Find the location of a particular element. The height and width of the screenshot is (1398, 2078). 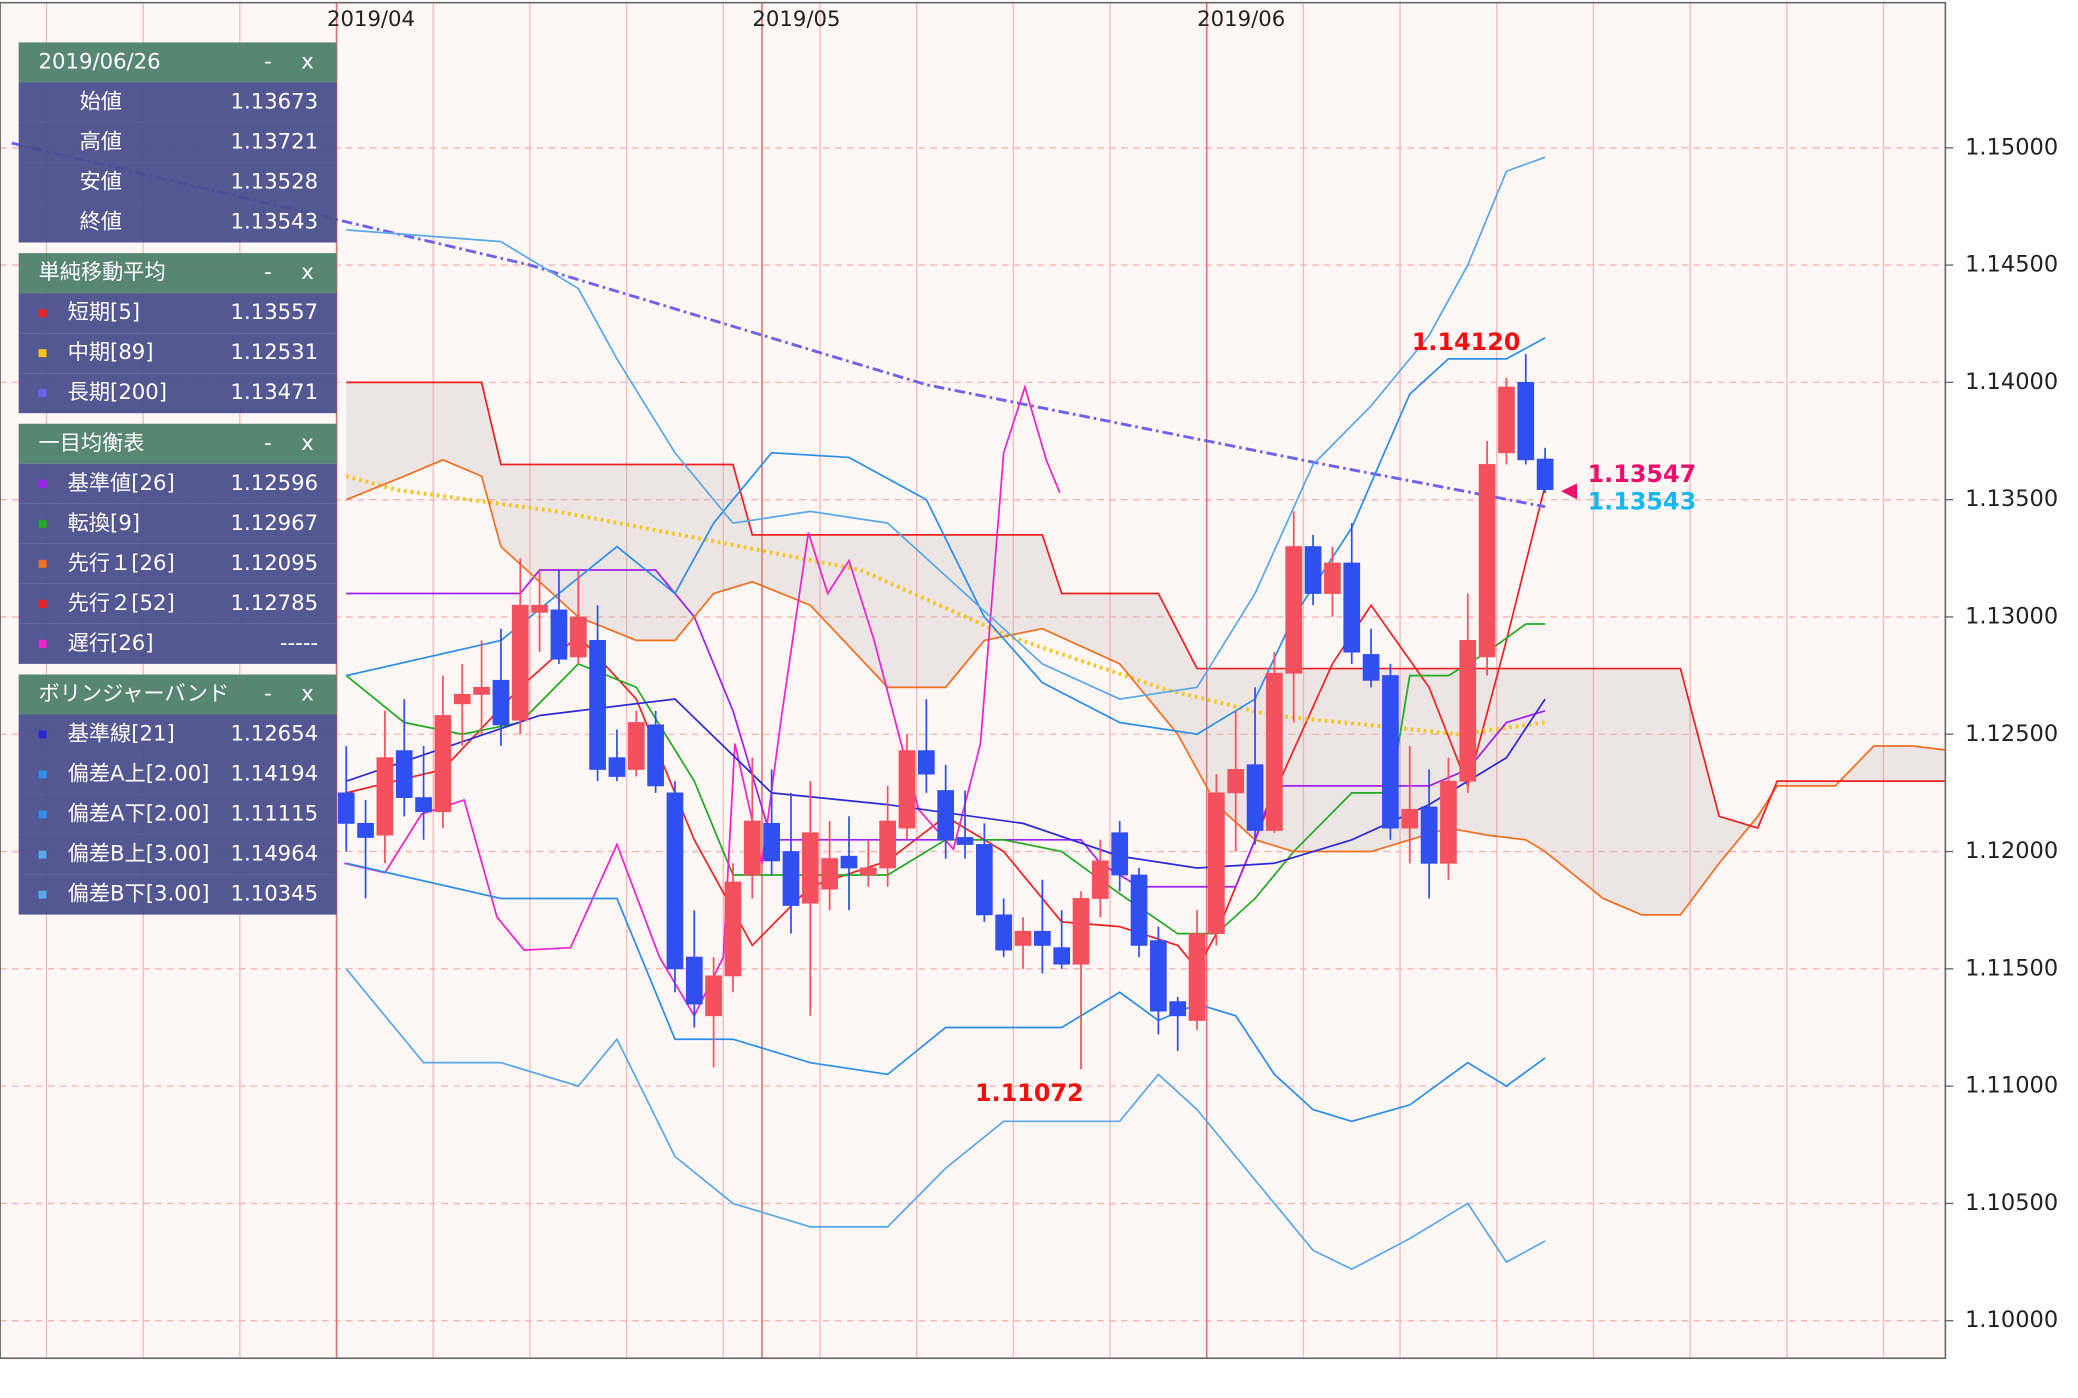

y-tick-label: 1.11000 is located at coordinates (2011, 1086).